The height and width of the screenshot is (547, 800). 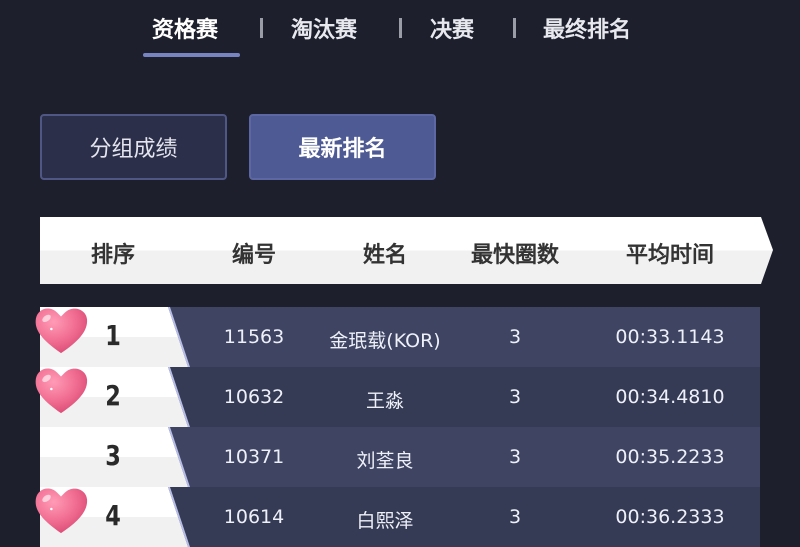 I want to click on header-avg-time: 平均时间, so click(x=670, y=255).